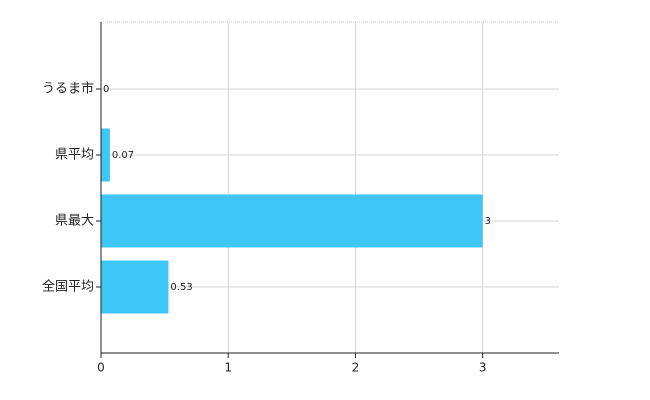 This screenshot has height=400, width=650. I want to click on value-label: 0, so click(106, 89).